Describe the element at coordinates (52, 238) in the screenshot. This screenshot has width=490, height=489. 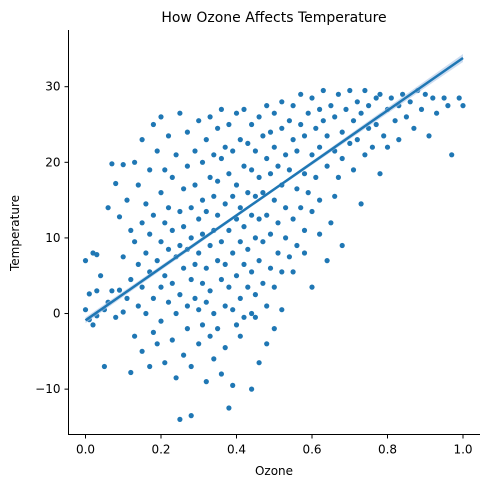
I see `y-tick-label: 10` at that location.